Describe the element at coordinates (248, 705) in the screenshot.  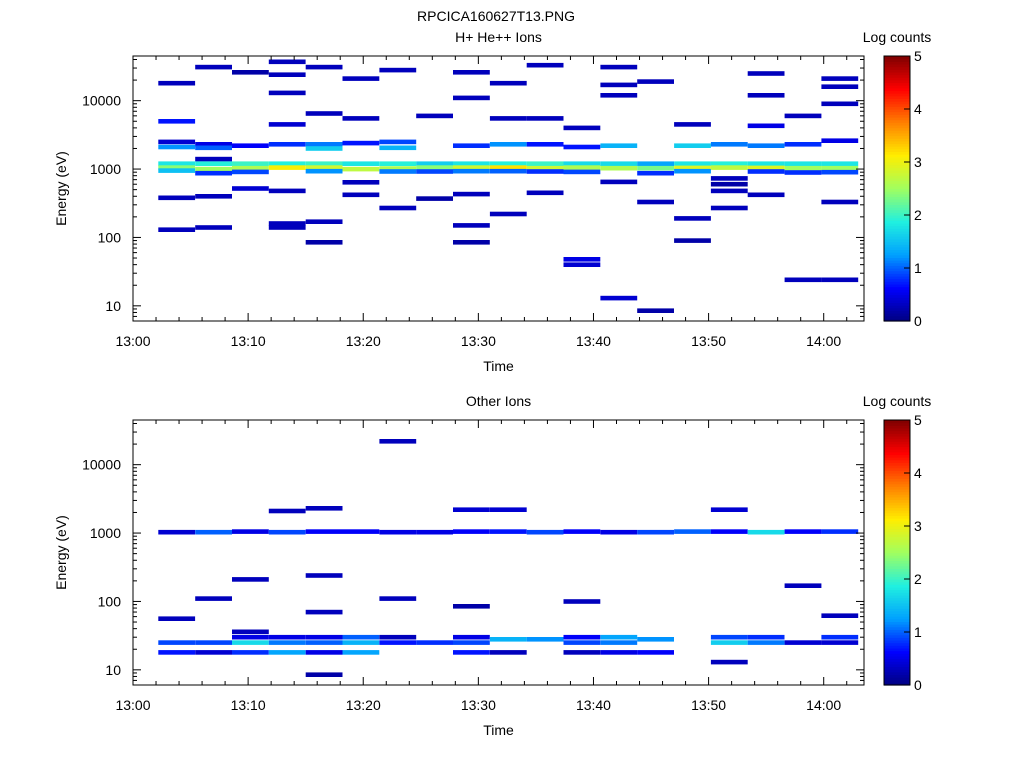
I see `x-tick-label: 13:10` at that location.